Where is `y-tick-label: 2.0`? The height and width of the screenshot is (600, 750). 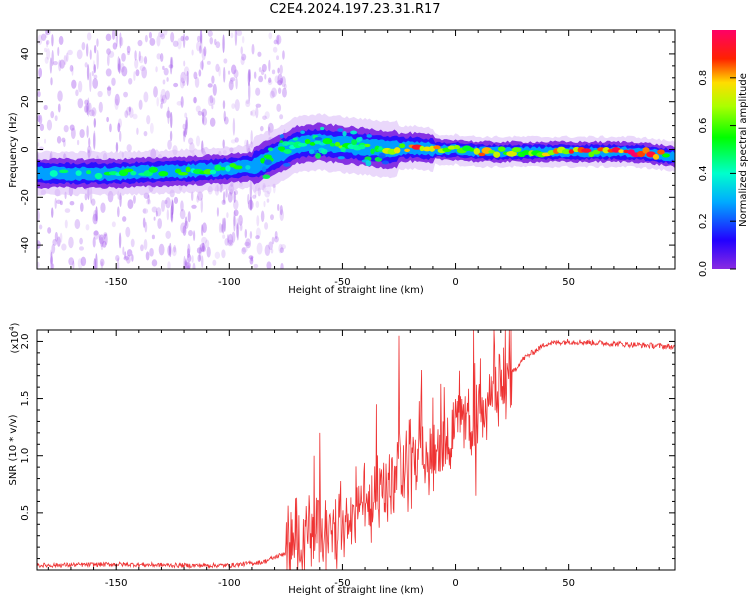
y-tick-label: 2.0 is located at coordinates (25, 341).